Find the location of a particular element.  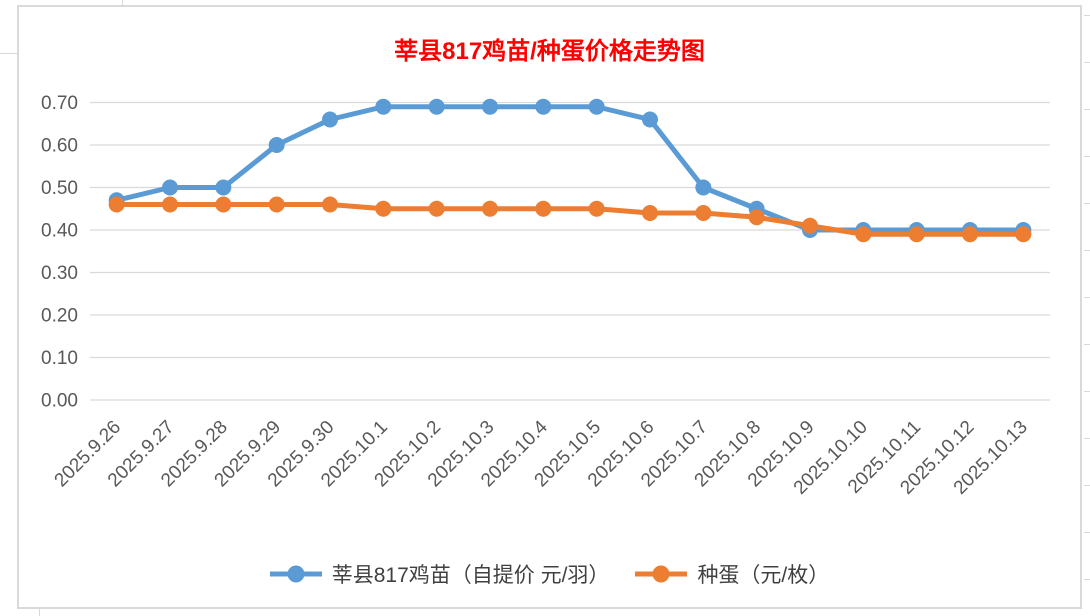

legend-item-zhongdan: 种蛋（元/枚） is located at coordinates (732, 574).